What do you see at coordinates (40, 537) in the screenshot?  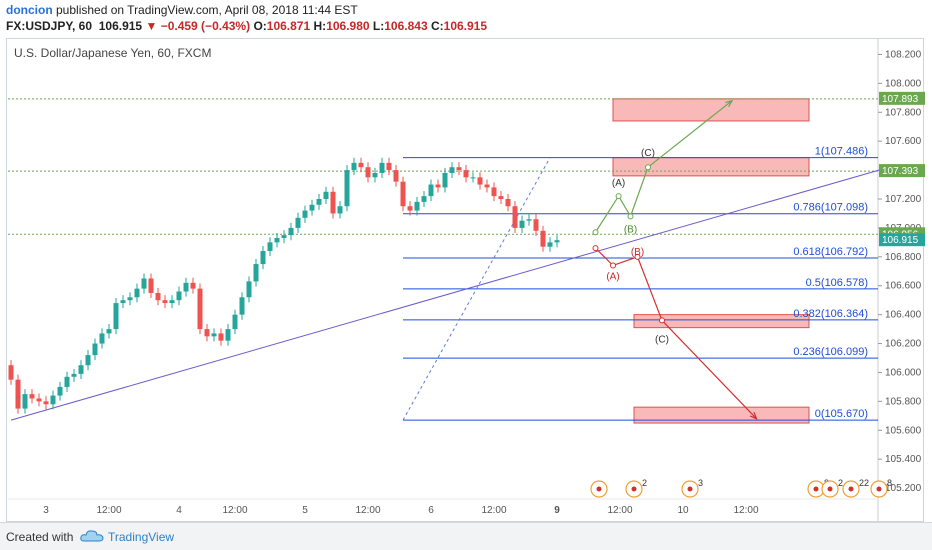 I see `created-with-text: Created with` at bounding box center [40, 537].